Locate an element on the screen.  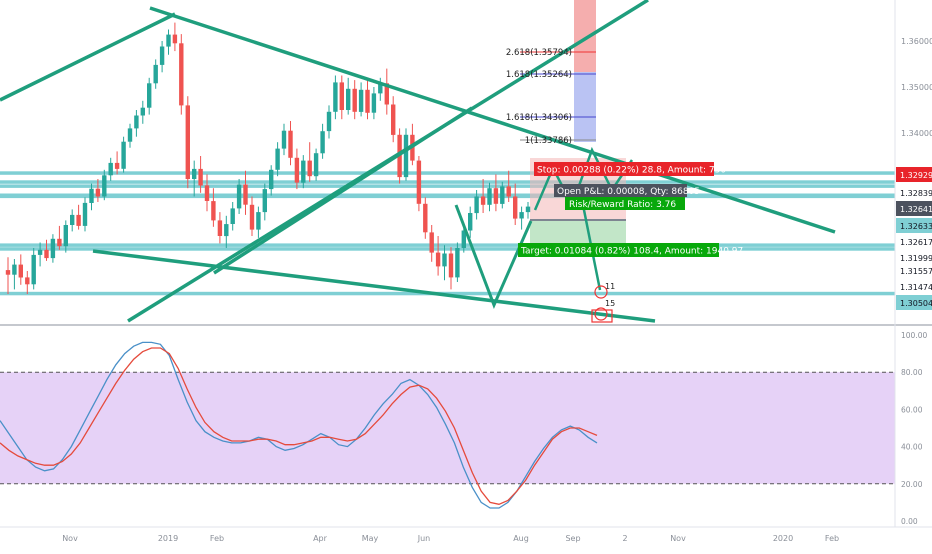
fib-extension-blue is located at coordinates (585, 107).